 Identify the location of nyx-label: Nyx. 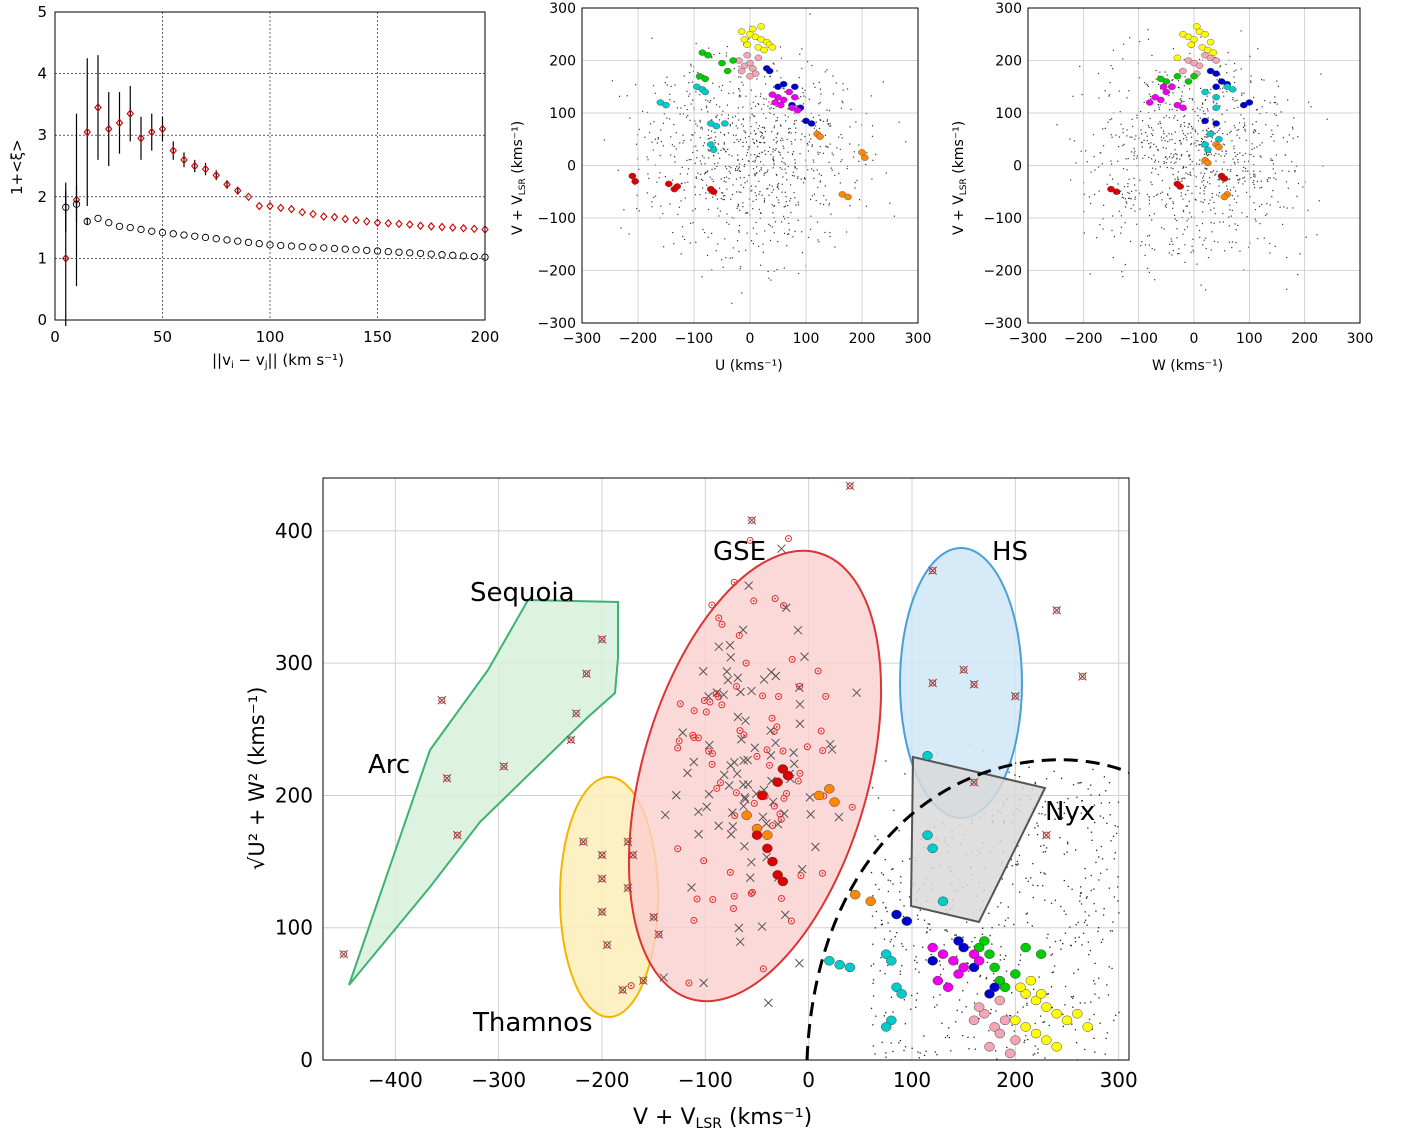
(1070, 812).